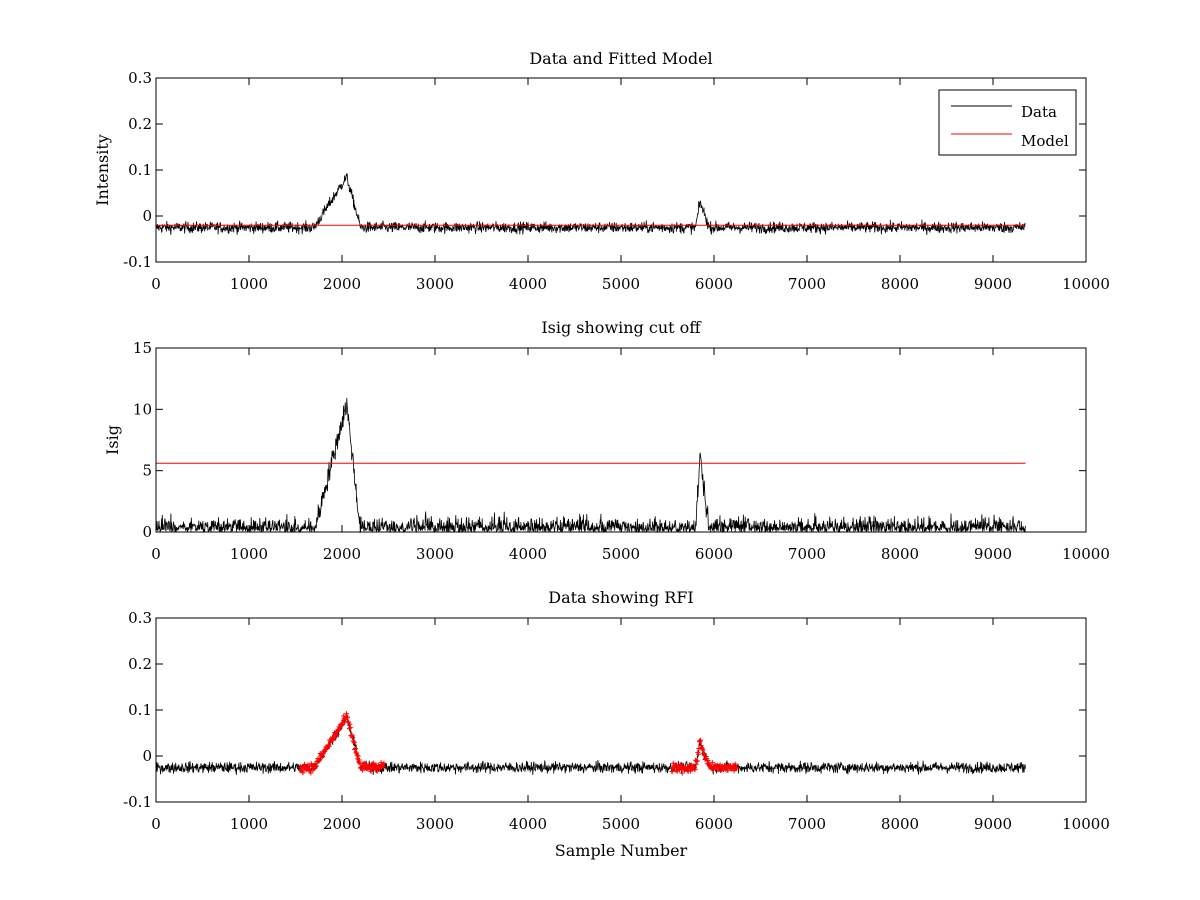  What do you see at coordinates (1039, 112) in the screenshot?
I see `legend-data-label: Data` at bounding box center [1039, 112].